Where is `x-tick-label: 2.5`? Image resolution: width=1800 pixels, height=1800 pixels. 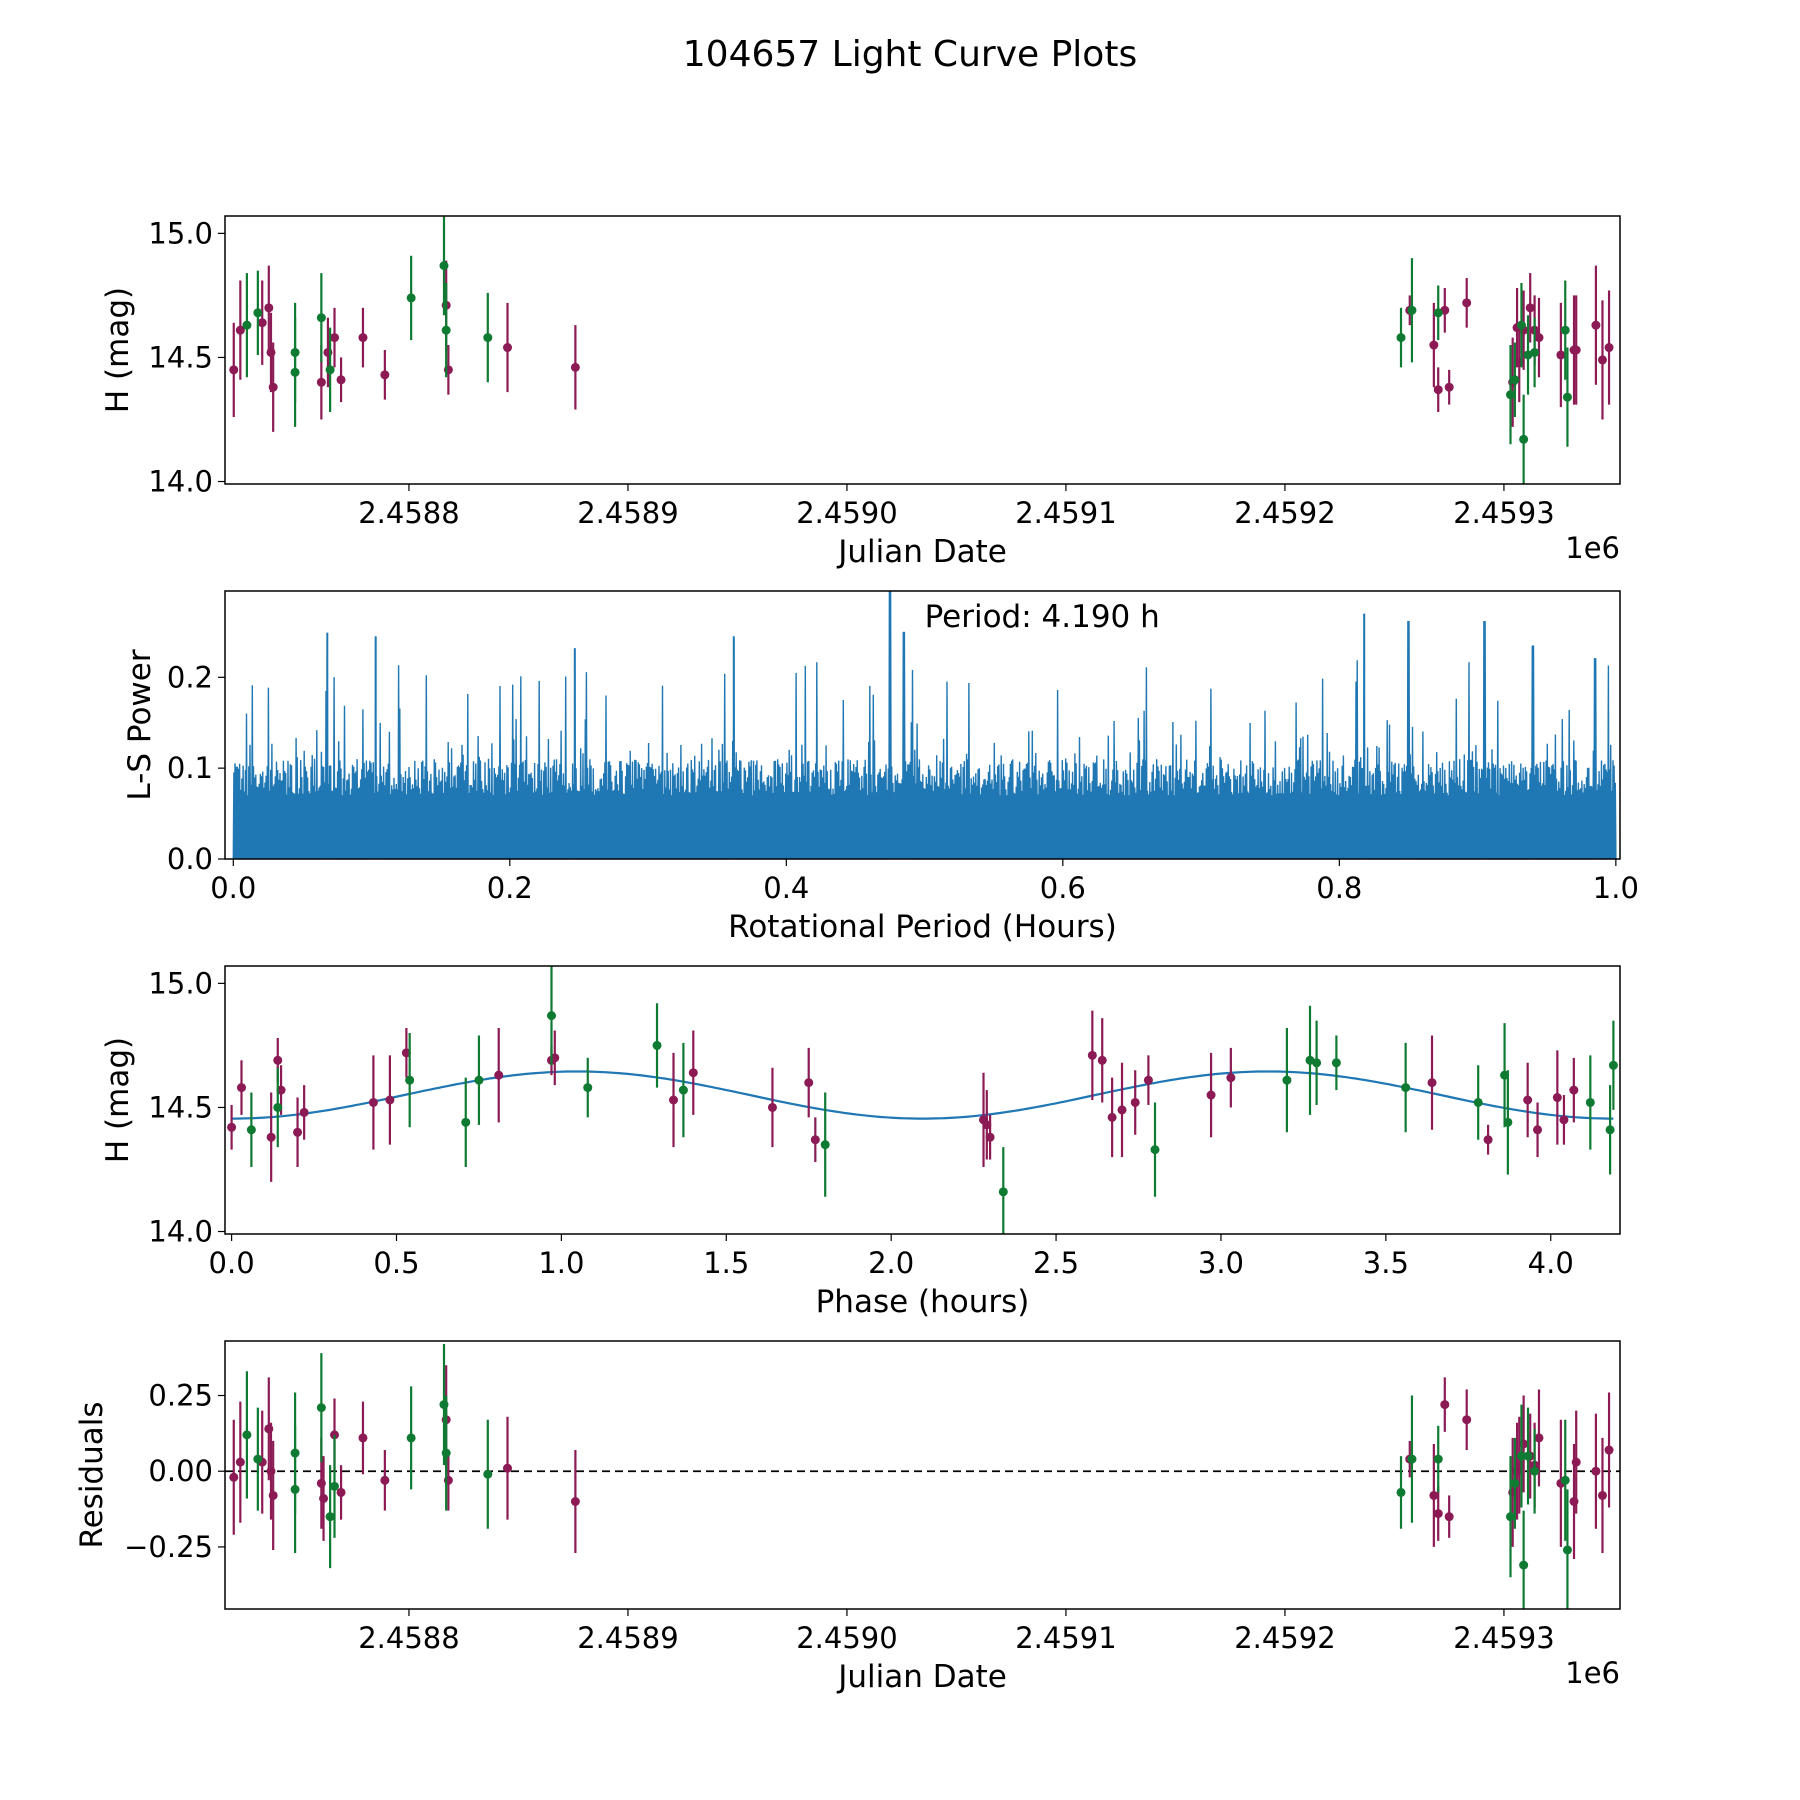
x-tick-label: 2.5 is located at coordinates (1056, 1263).